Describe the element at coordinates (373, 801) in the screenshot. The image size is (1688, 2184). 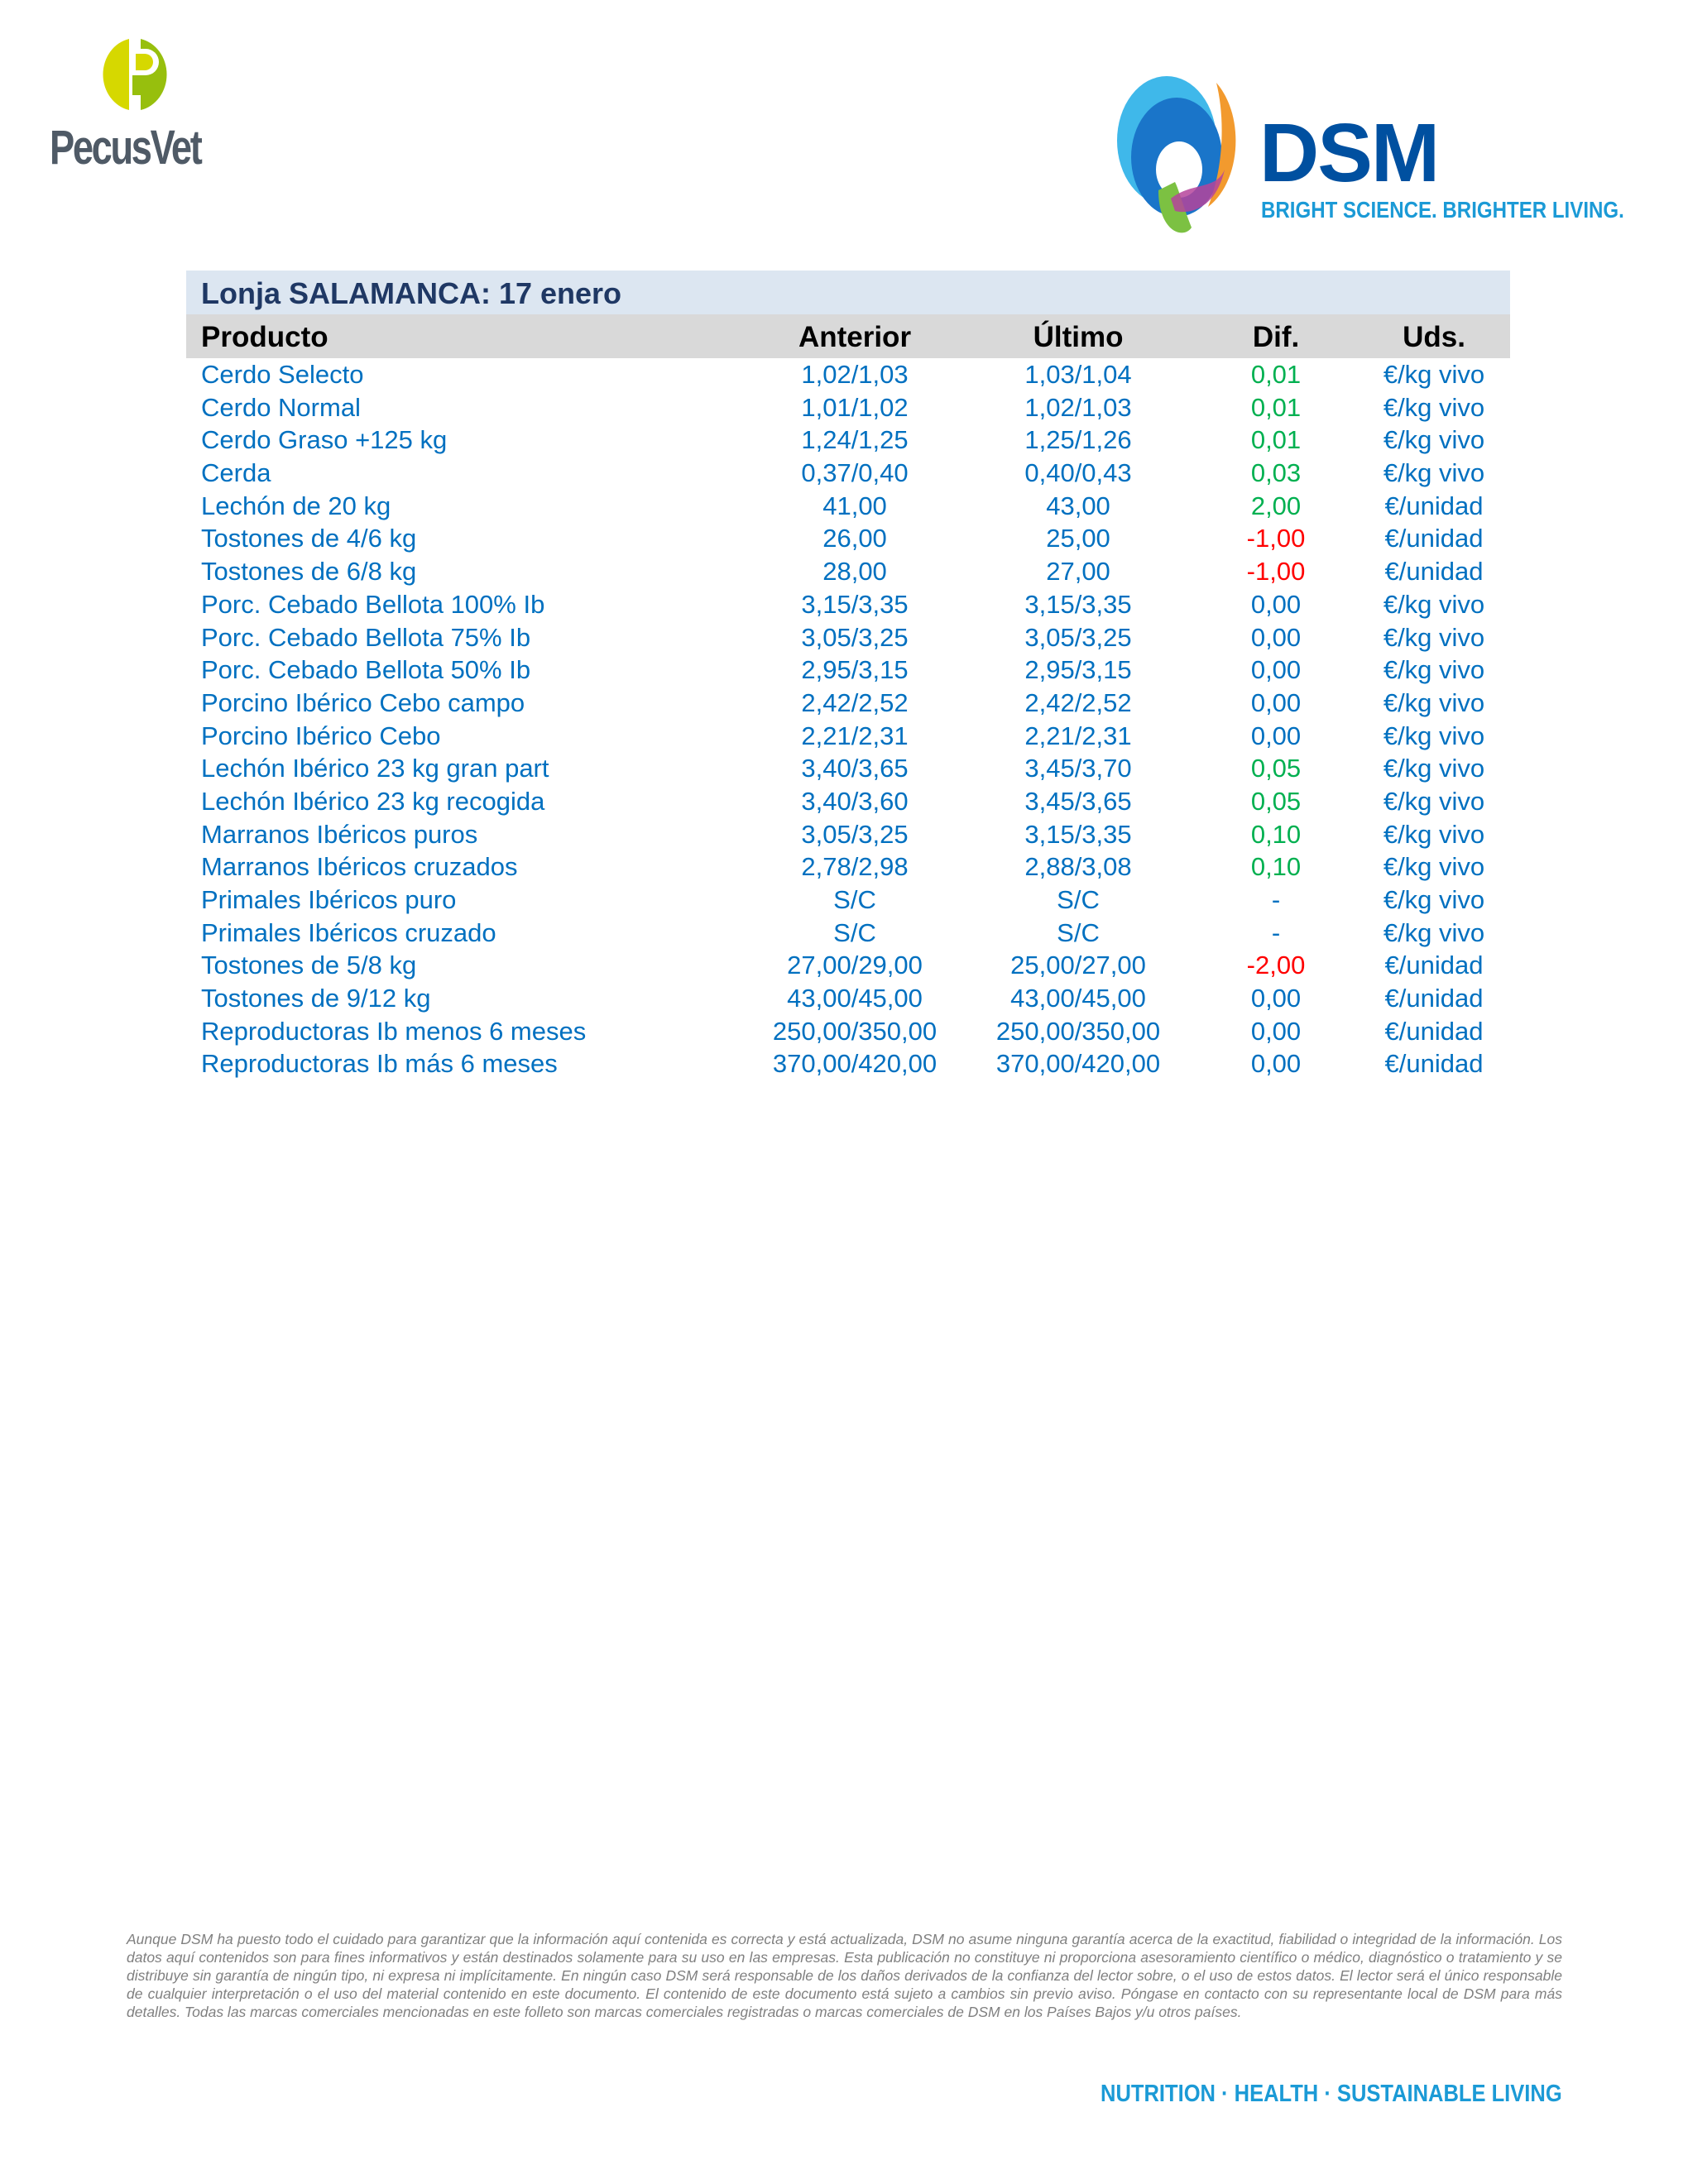
I see `cell-producto: Lechón Ibérico 23 kg recogida` at that location.